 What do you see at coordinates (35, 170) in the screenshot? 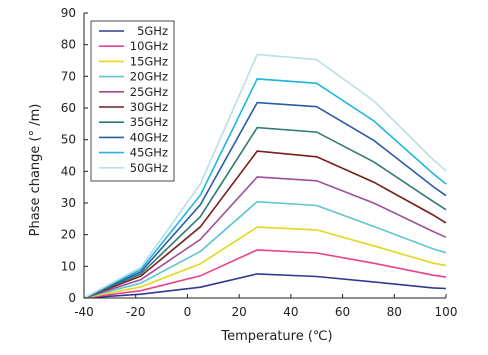
I see `y-axis-title: Phase change (° /m)` at bounding box center [35, 170].